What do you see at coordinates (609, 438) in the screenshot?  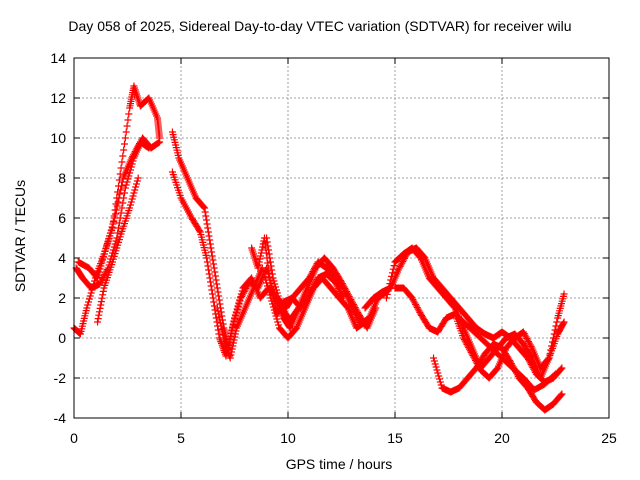 I see `x-tick-label: 25` at bounding box center [609, 438].